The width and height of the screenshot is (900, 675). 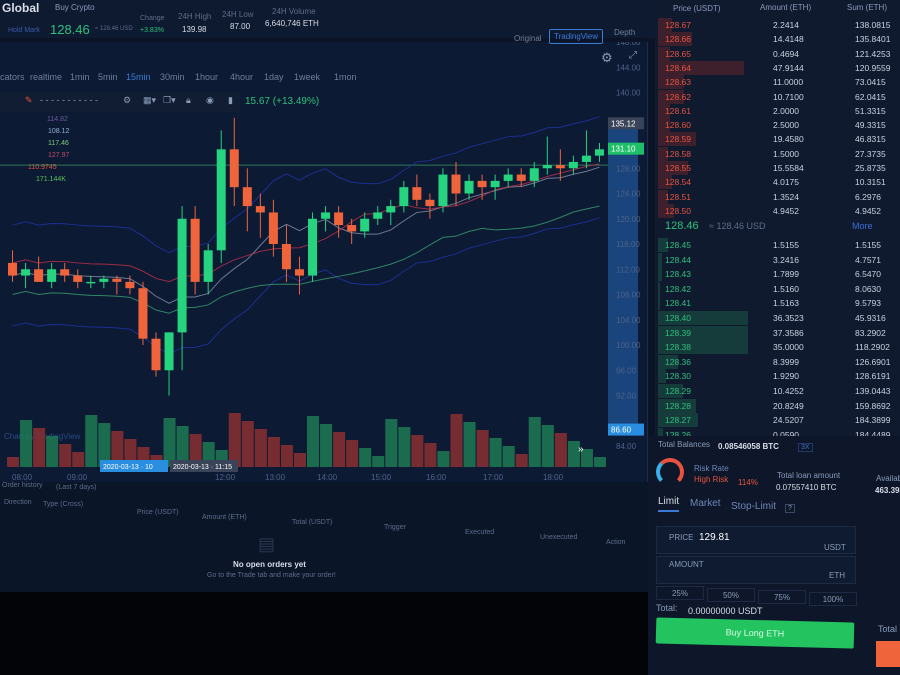 I want to click on indicator-line, so click(x=306, y=286).